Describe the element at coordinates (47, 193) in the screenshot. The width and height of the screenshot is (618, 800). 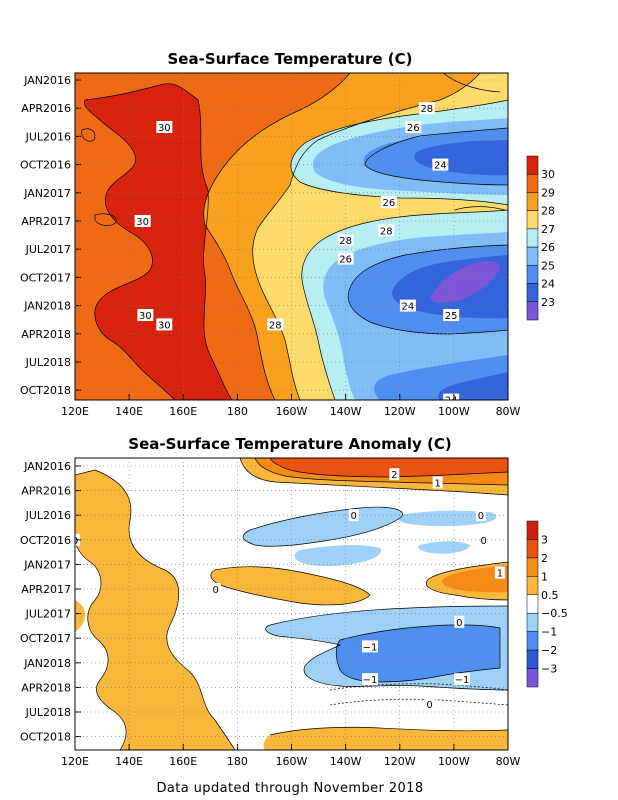
I see `sst-y-tick-label: JAN2017` at that location.